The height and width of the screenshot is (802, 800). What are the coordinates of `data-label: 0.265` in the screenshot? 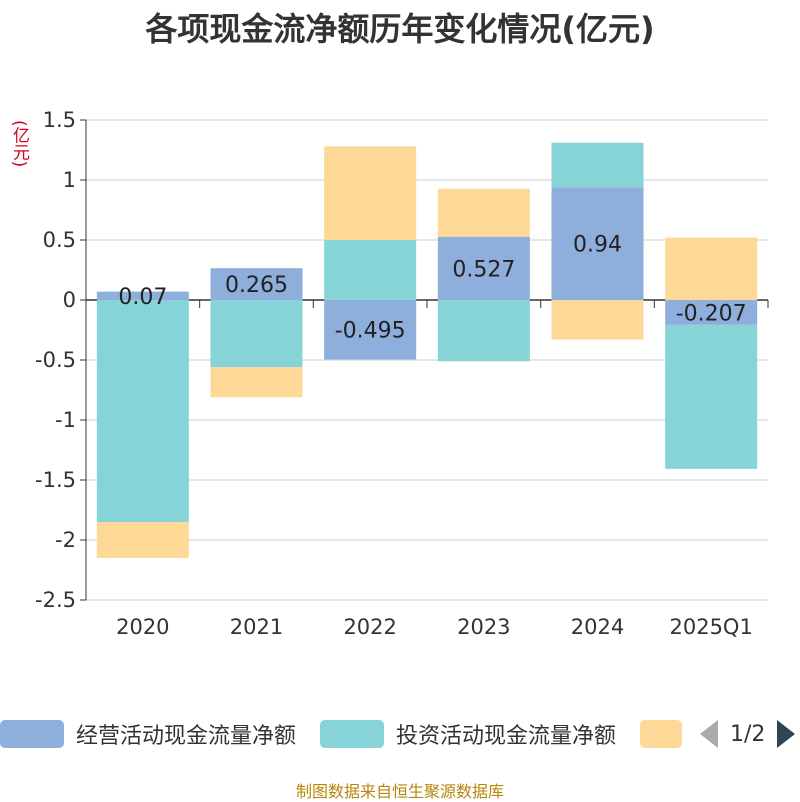 It's located at (256, 285).